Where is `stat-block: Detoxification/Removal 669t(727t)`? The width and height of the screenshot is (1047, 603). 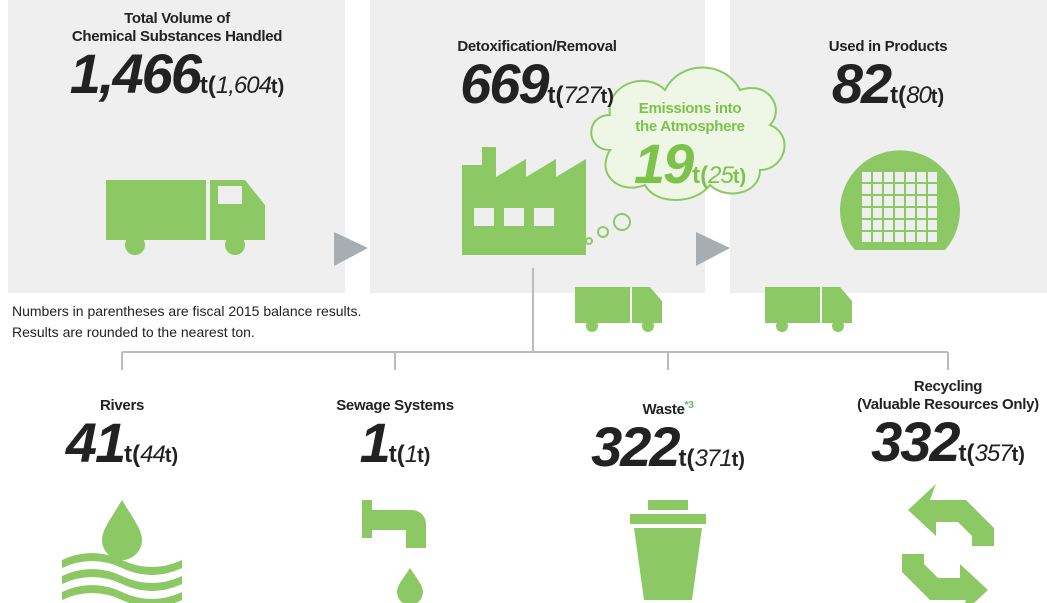
stat-block: Detoxification/Removal 669t(727t) is located at coordinates (537, 82).